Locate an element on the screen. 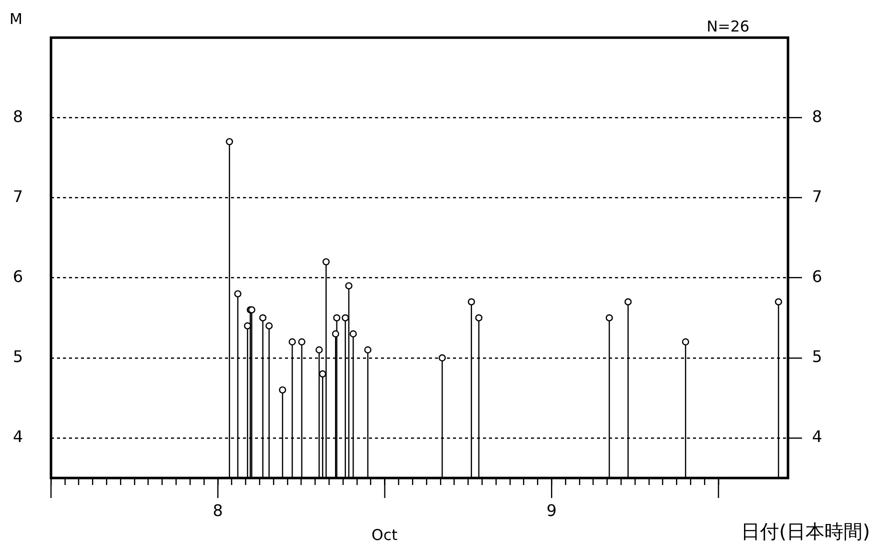  y2-tick-label: 7 is located at coordinates (817, 196).